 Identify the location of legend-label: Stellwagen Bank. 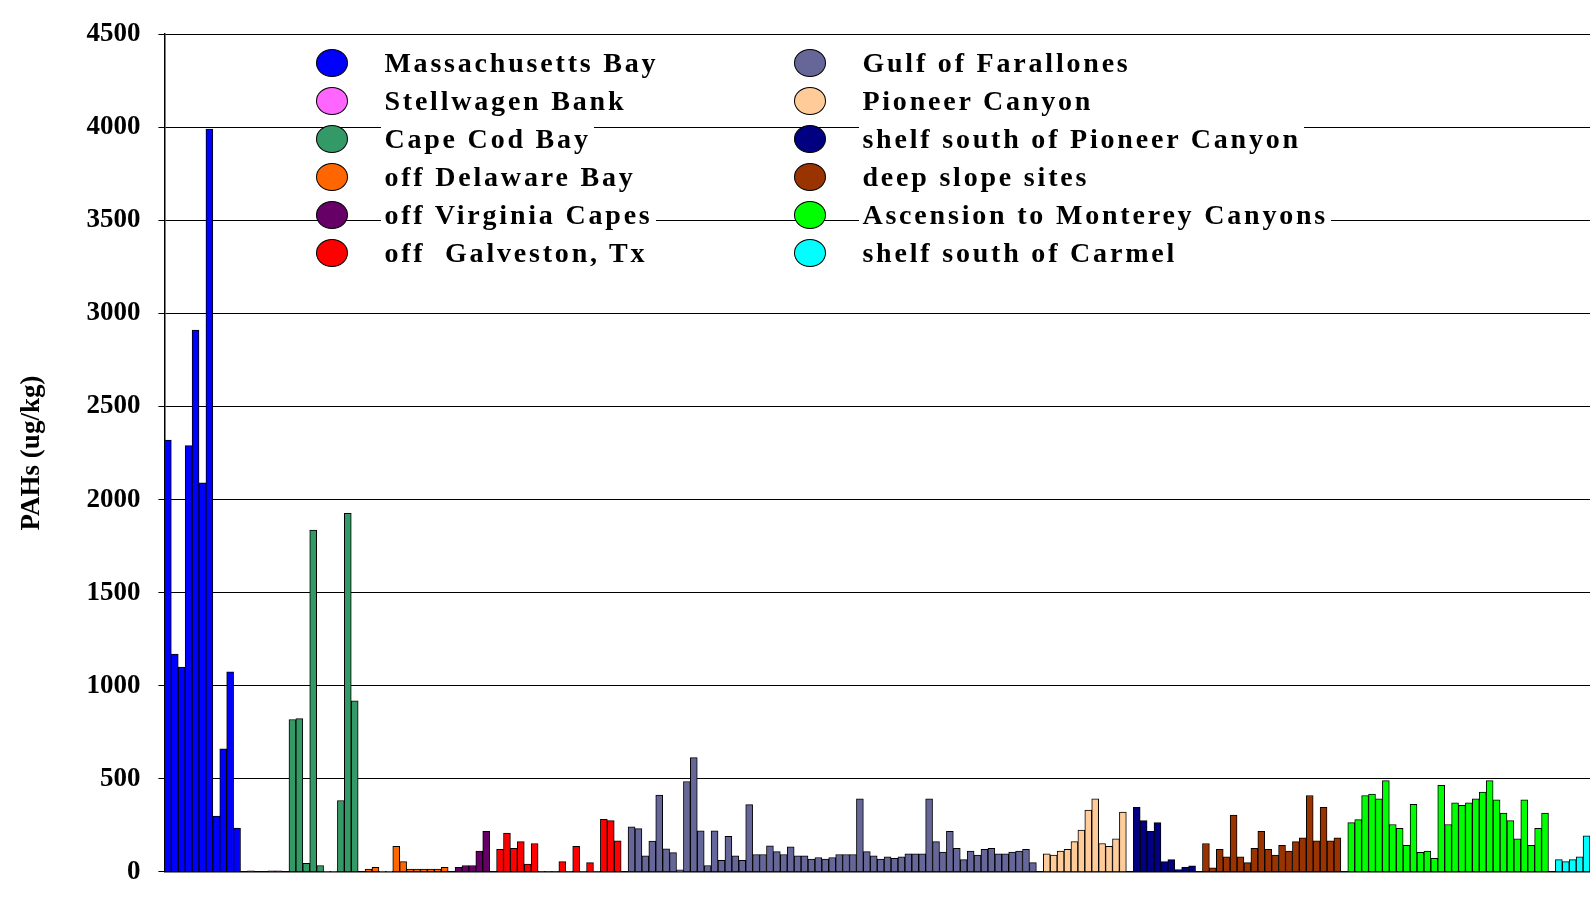
(505, 101).